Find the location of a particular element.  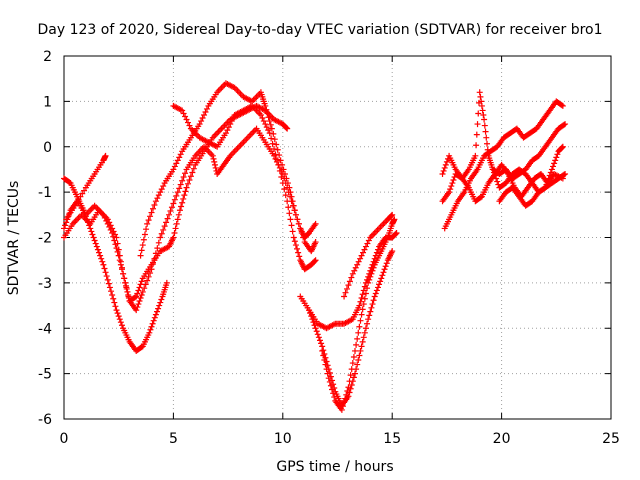

series-track-o is located at coordinates (532, 189).